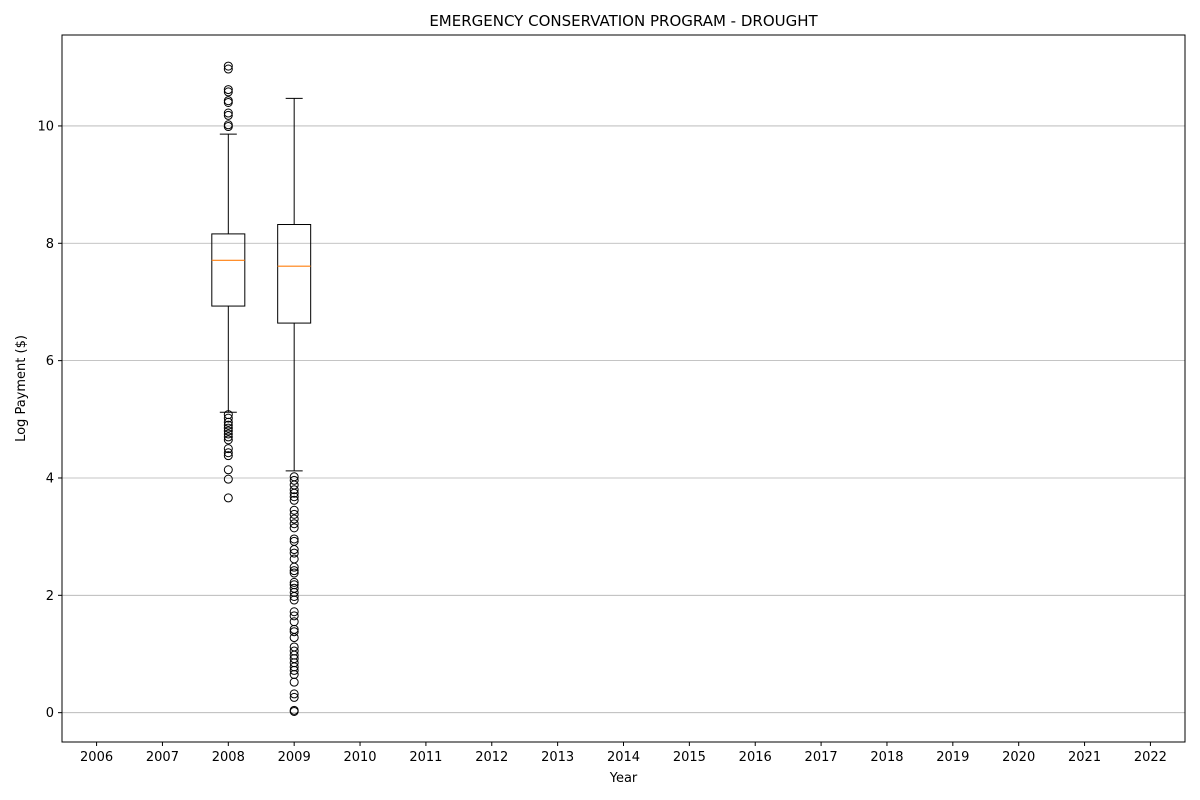  I want to click on x-tick-label: 2009, so click(294, 757).